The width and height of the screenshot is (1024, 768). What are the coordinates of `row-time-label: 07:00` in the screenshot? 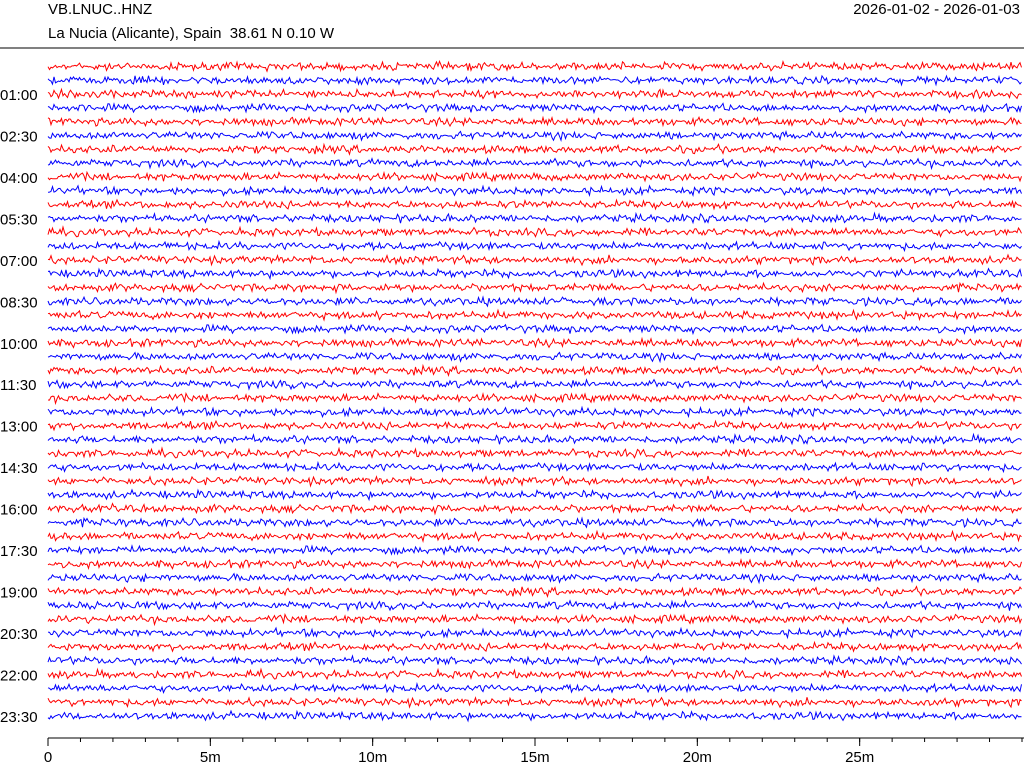 It's located at (19, 261).